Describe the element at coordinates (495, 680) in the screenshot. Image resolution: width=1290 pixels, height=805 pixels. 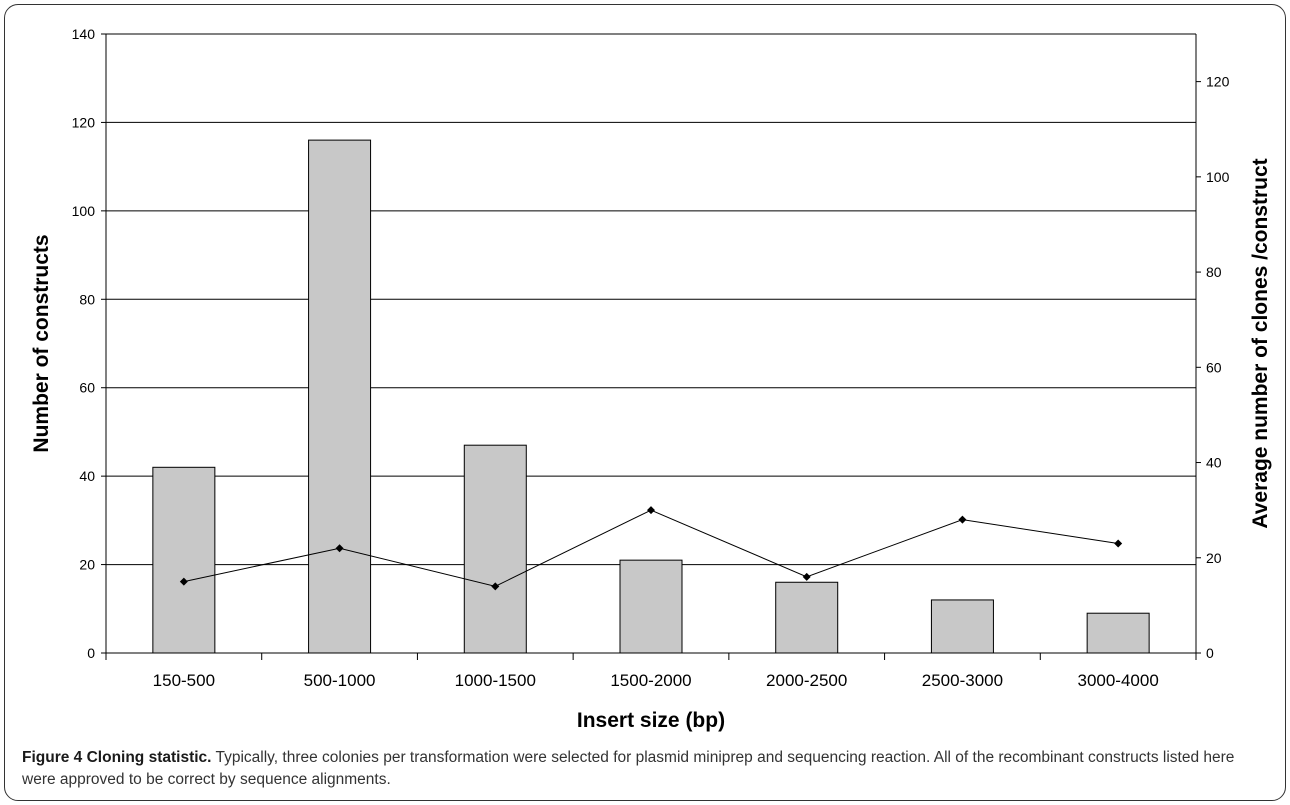
I see `x-tick-label: 1000-1500` at that location.